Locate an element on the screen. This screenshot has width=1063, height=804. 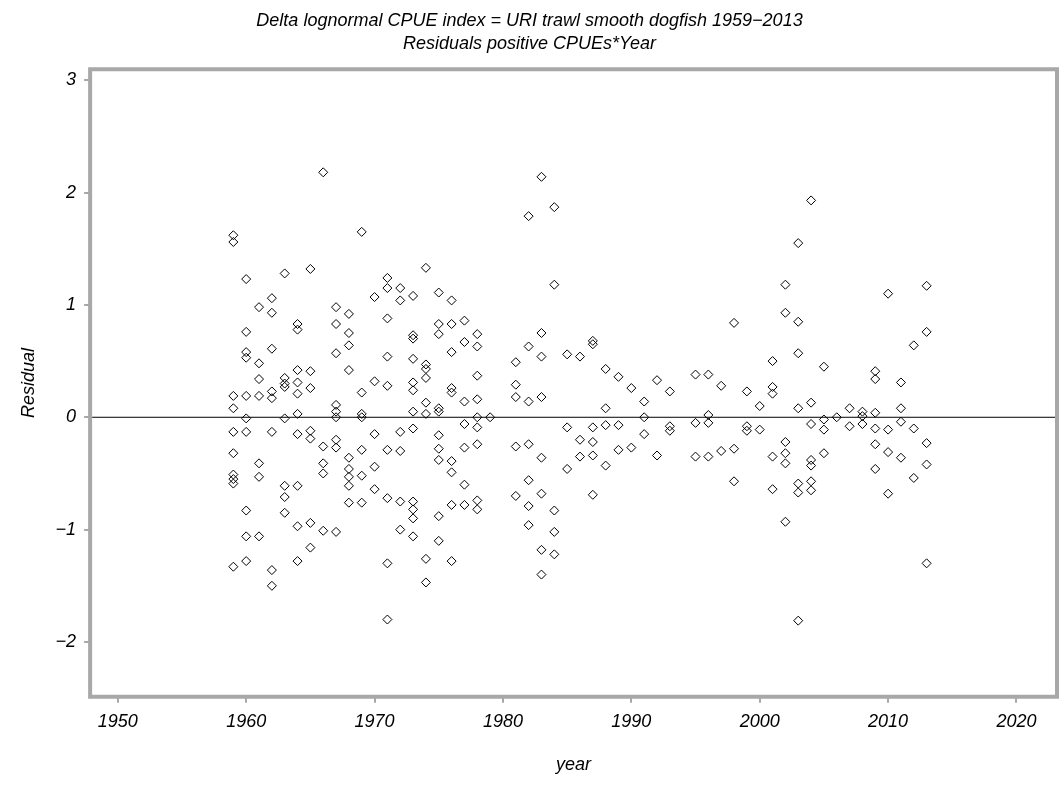
x-axis-title: year is located at coordinates (573, 764).